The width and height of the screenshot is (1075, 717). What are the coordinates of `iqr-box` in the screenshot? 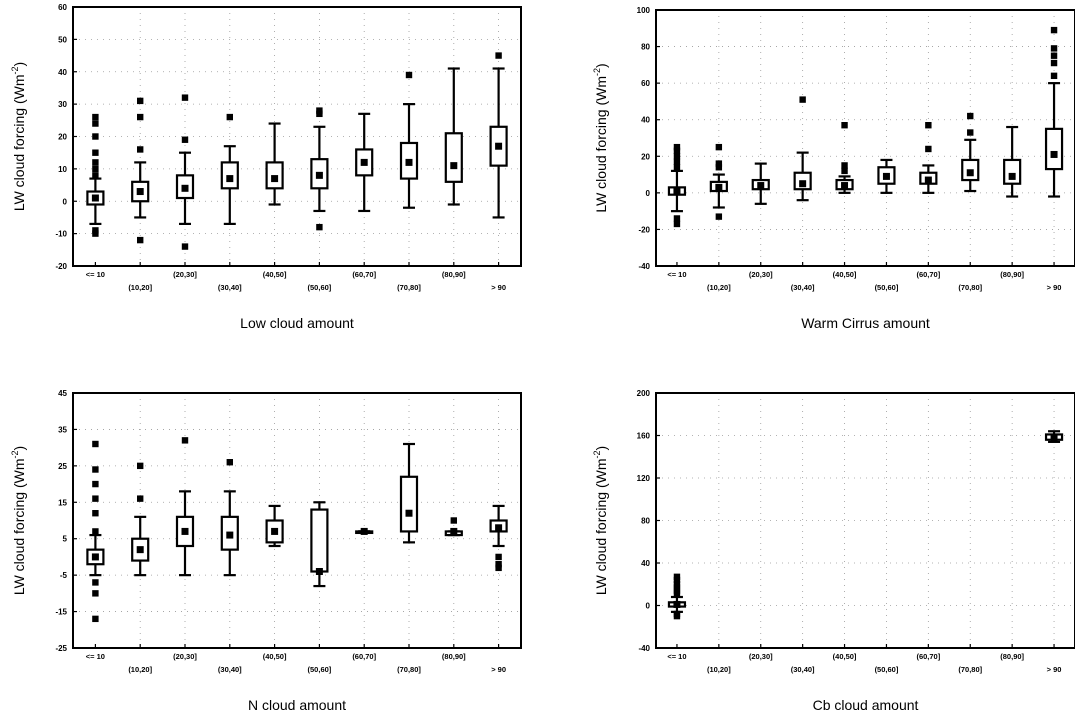 It's located at (1012, 171).